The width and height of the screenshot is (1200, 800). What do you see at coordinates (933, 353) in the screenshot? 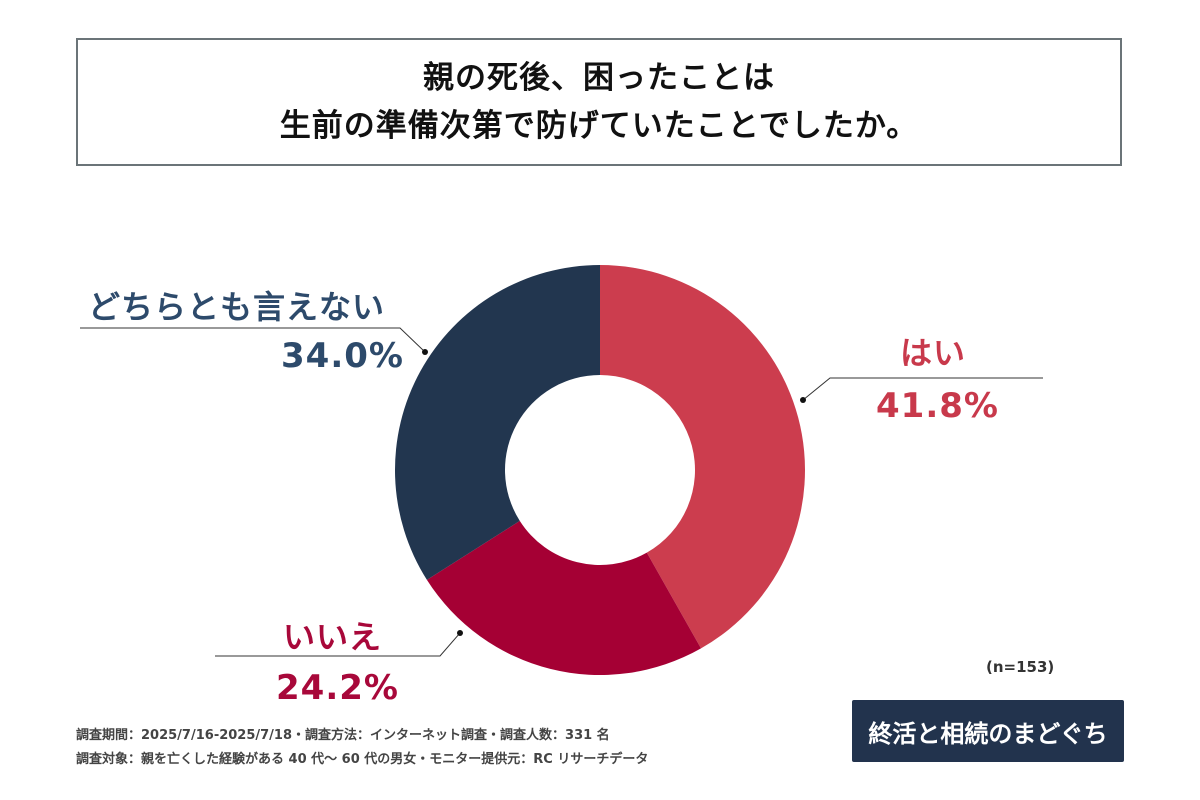
I see `label-hai: はい` at bounding box center [933, 353].